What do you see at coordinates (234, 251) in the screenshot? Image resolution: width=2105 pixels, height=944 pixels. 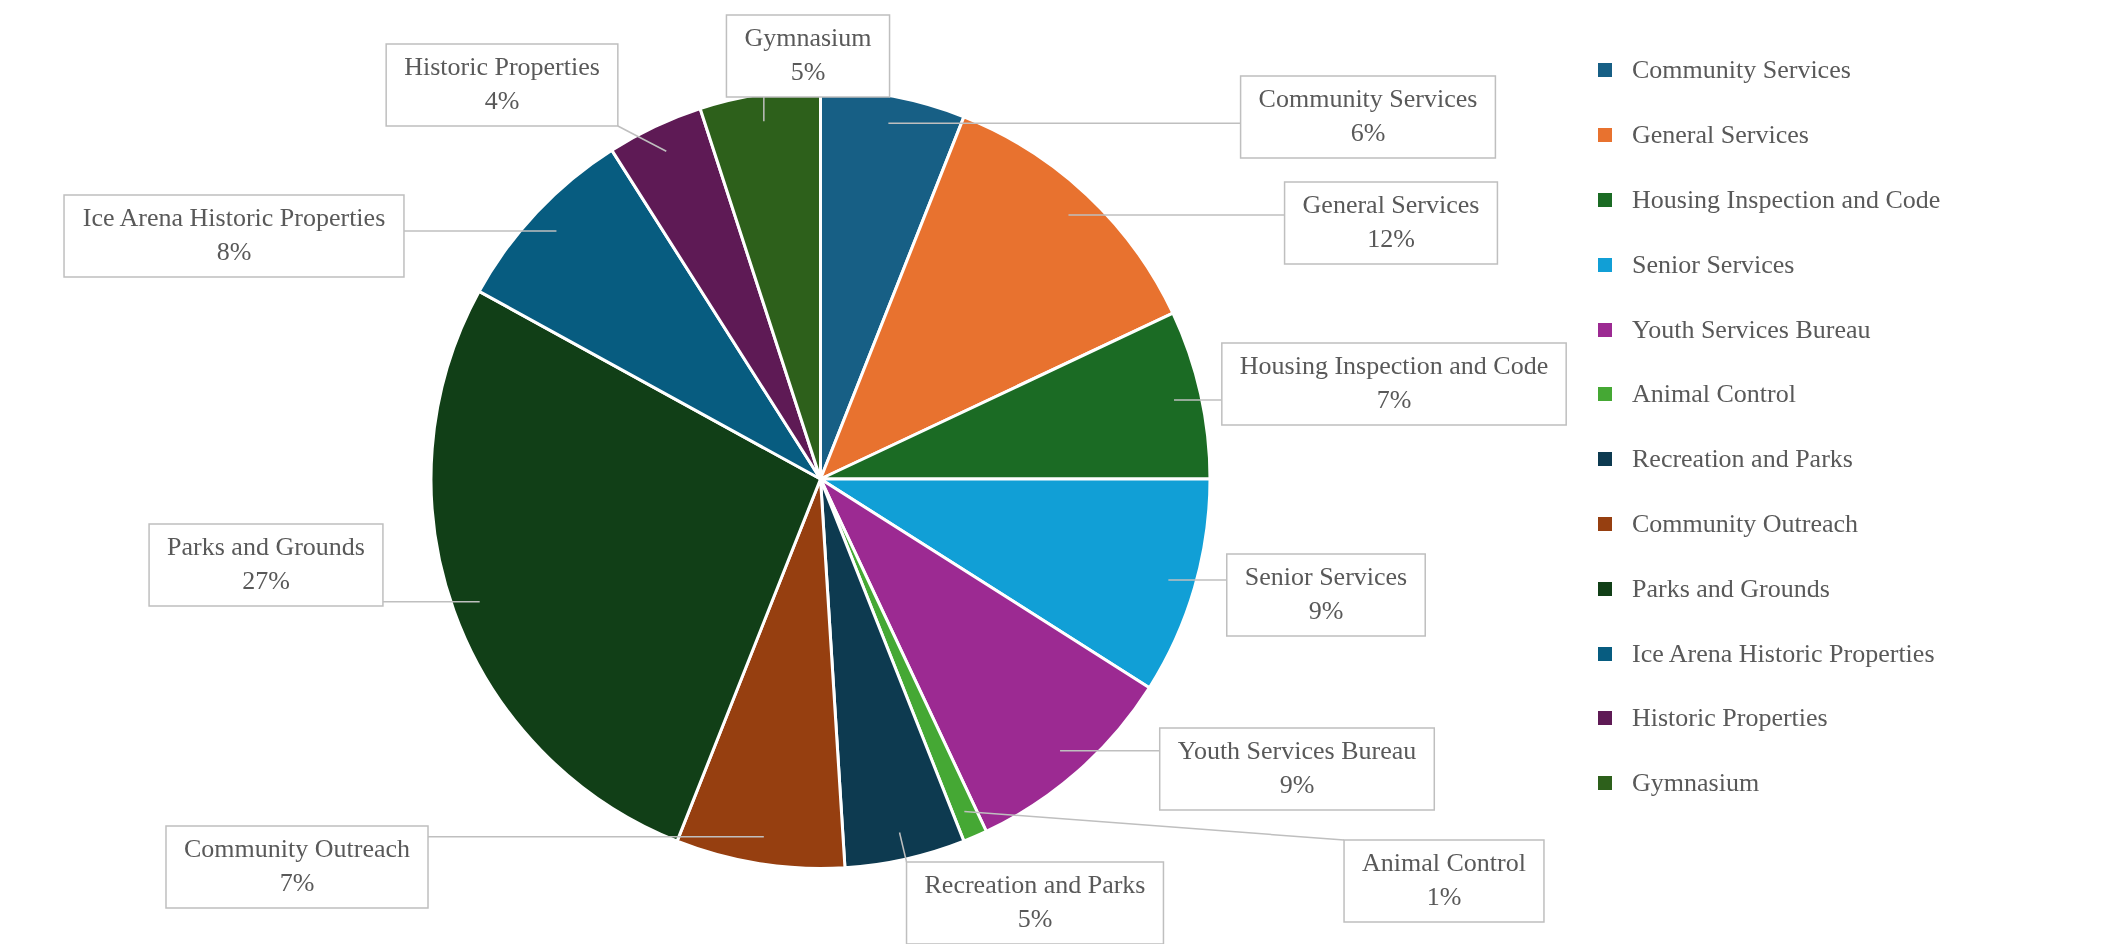 I see `data-label: 8%` at bounding box center [234, 251].